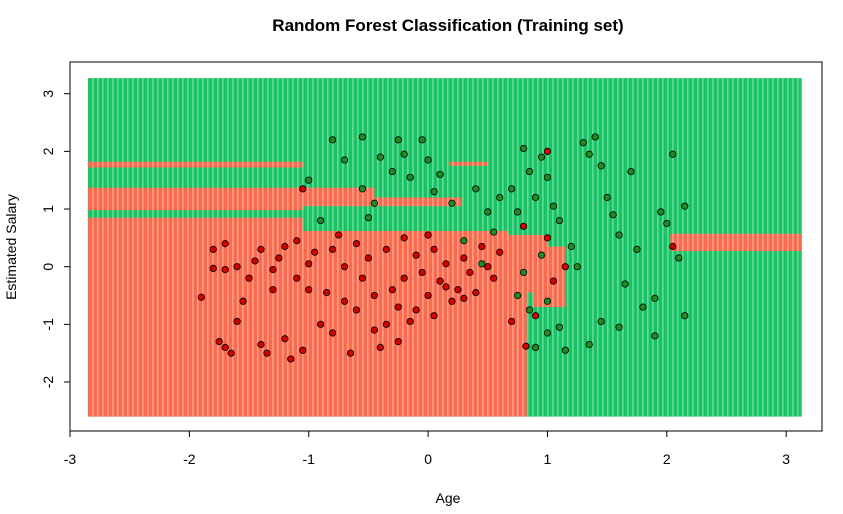 This screenshot has width=843, height=514. Describe the element at coordinates (70, 459) in the screenshot. I see `x-tick-label: -3` at that location.